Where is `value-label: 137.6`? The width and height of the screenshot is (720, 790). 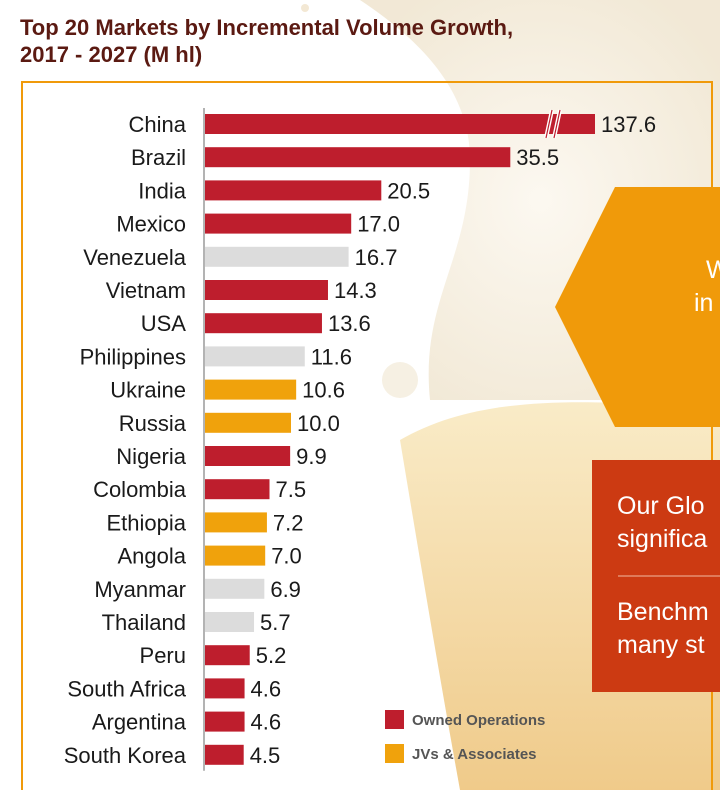 value-label: 137.6 is located at coordinates (628, 124).